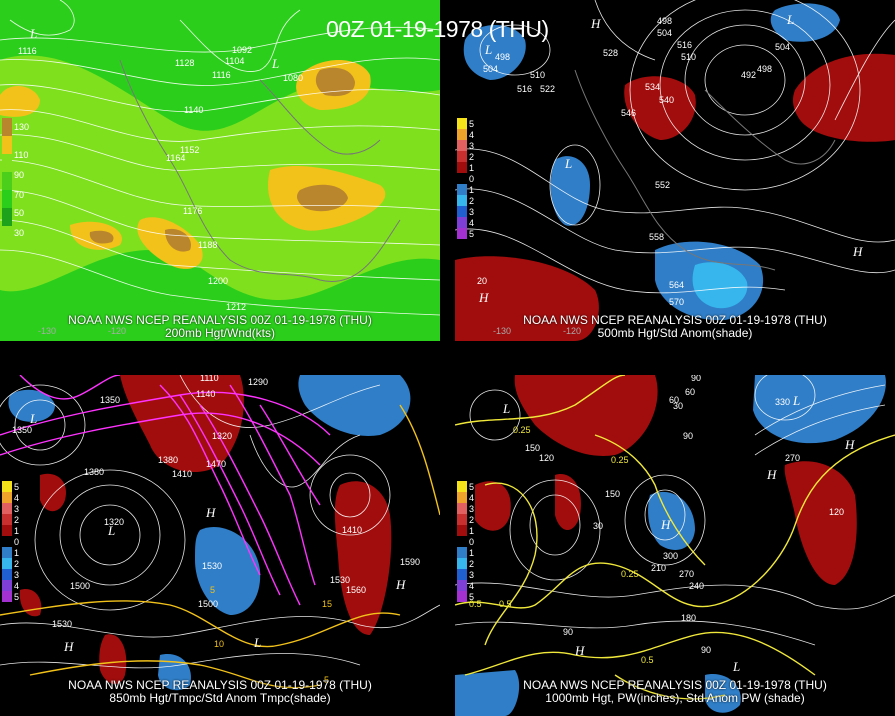 The height and width of the screenshot is (716, 895). What do you see at coordinates (363, 558) in the screenshot?
I see `anom-pos-east` at bounding box center [363, 558].